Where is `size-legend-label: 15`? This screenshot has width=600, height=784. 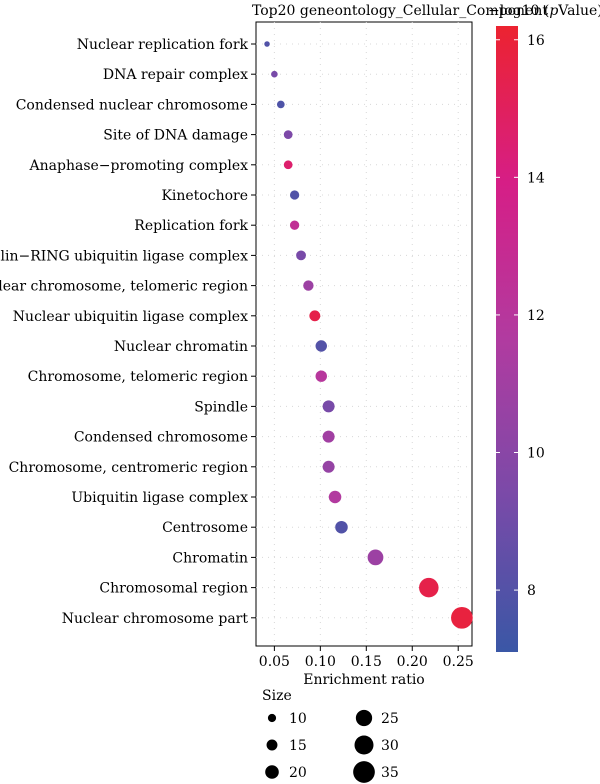 size-legend-label: 15 is located at coordinates (298, 746).